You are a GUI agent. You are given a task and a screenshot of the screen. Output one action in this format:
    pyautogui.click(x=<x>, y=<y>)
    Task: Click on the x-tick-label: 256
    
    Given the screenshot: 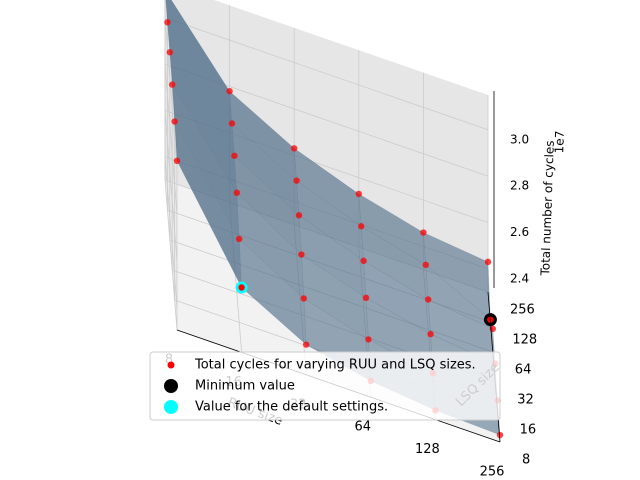 What is the action you would take?
    pyautogui.click(x=492, y=472)
    